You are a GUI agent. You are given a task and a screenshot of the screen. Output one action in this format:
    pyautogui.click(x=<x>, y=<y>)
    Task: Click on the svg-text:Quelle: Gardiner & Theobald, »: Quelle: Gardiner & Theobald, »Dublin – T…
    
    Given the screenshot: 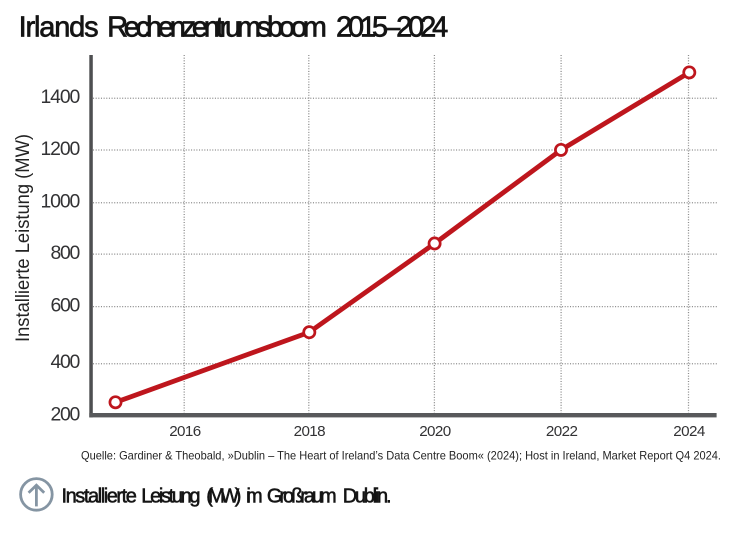 What is the action you would take?
    pyautogui.click(x=401, y=456)
    